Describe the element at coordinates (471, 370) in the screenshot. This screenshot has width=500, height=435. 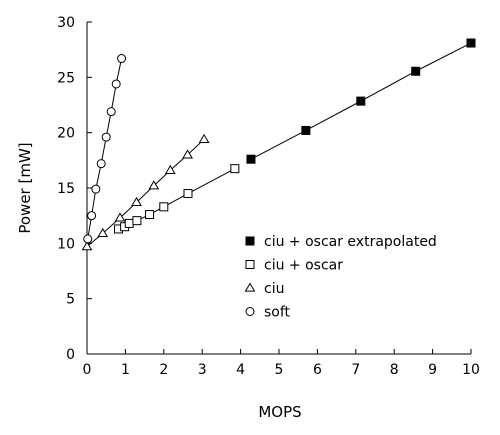
I see `x-tick-label: 10` at that location.